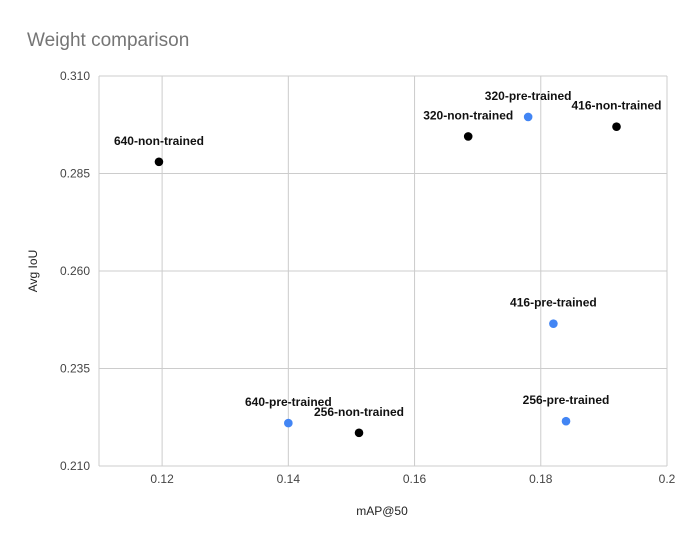  What do you see at coordinates (288, 423) in the screenshot?
I see `data-point-640-pre-trained` at bounding box center [288, 423].